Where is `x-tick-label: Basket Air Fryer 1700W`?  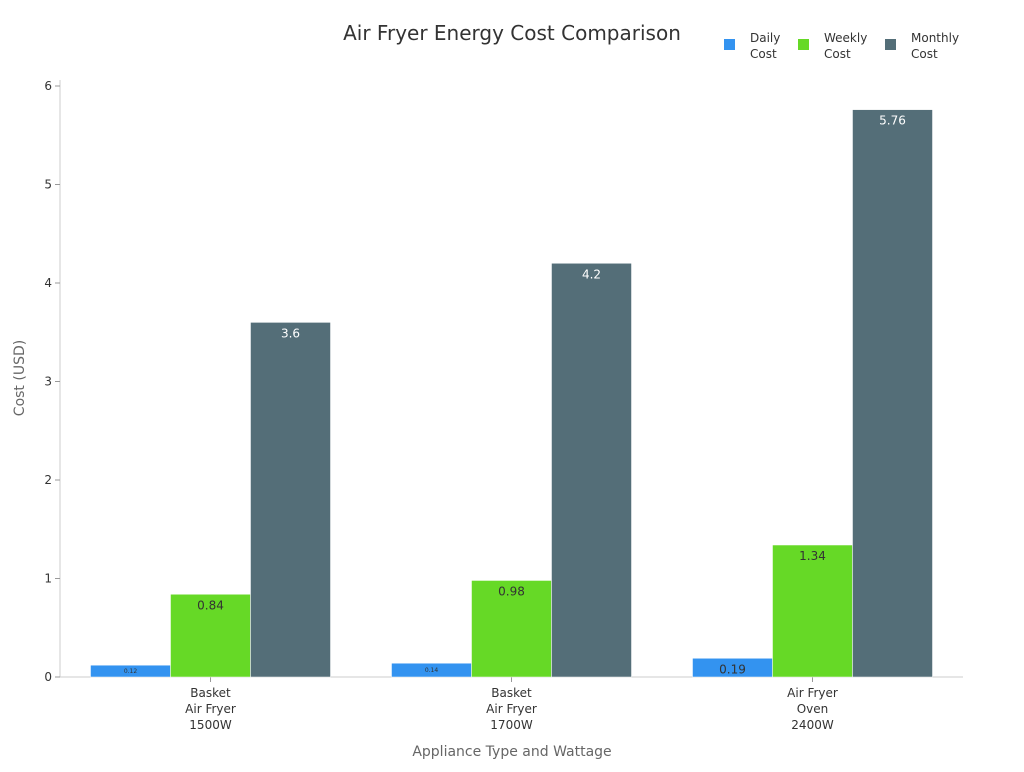
x-tick-label: Basket Air Fryer 1700W is located at coordinates (511, 709).